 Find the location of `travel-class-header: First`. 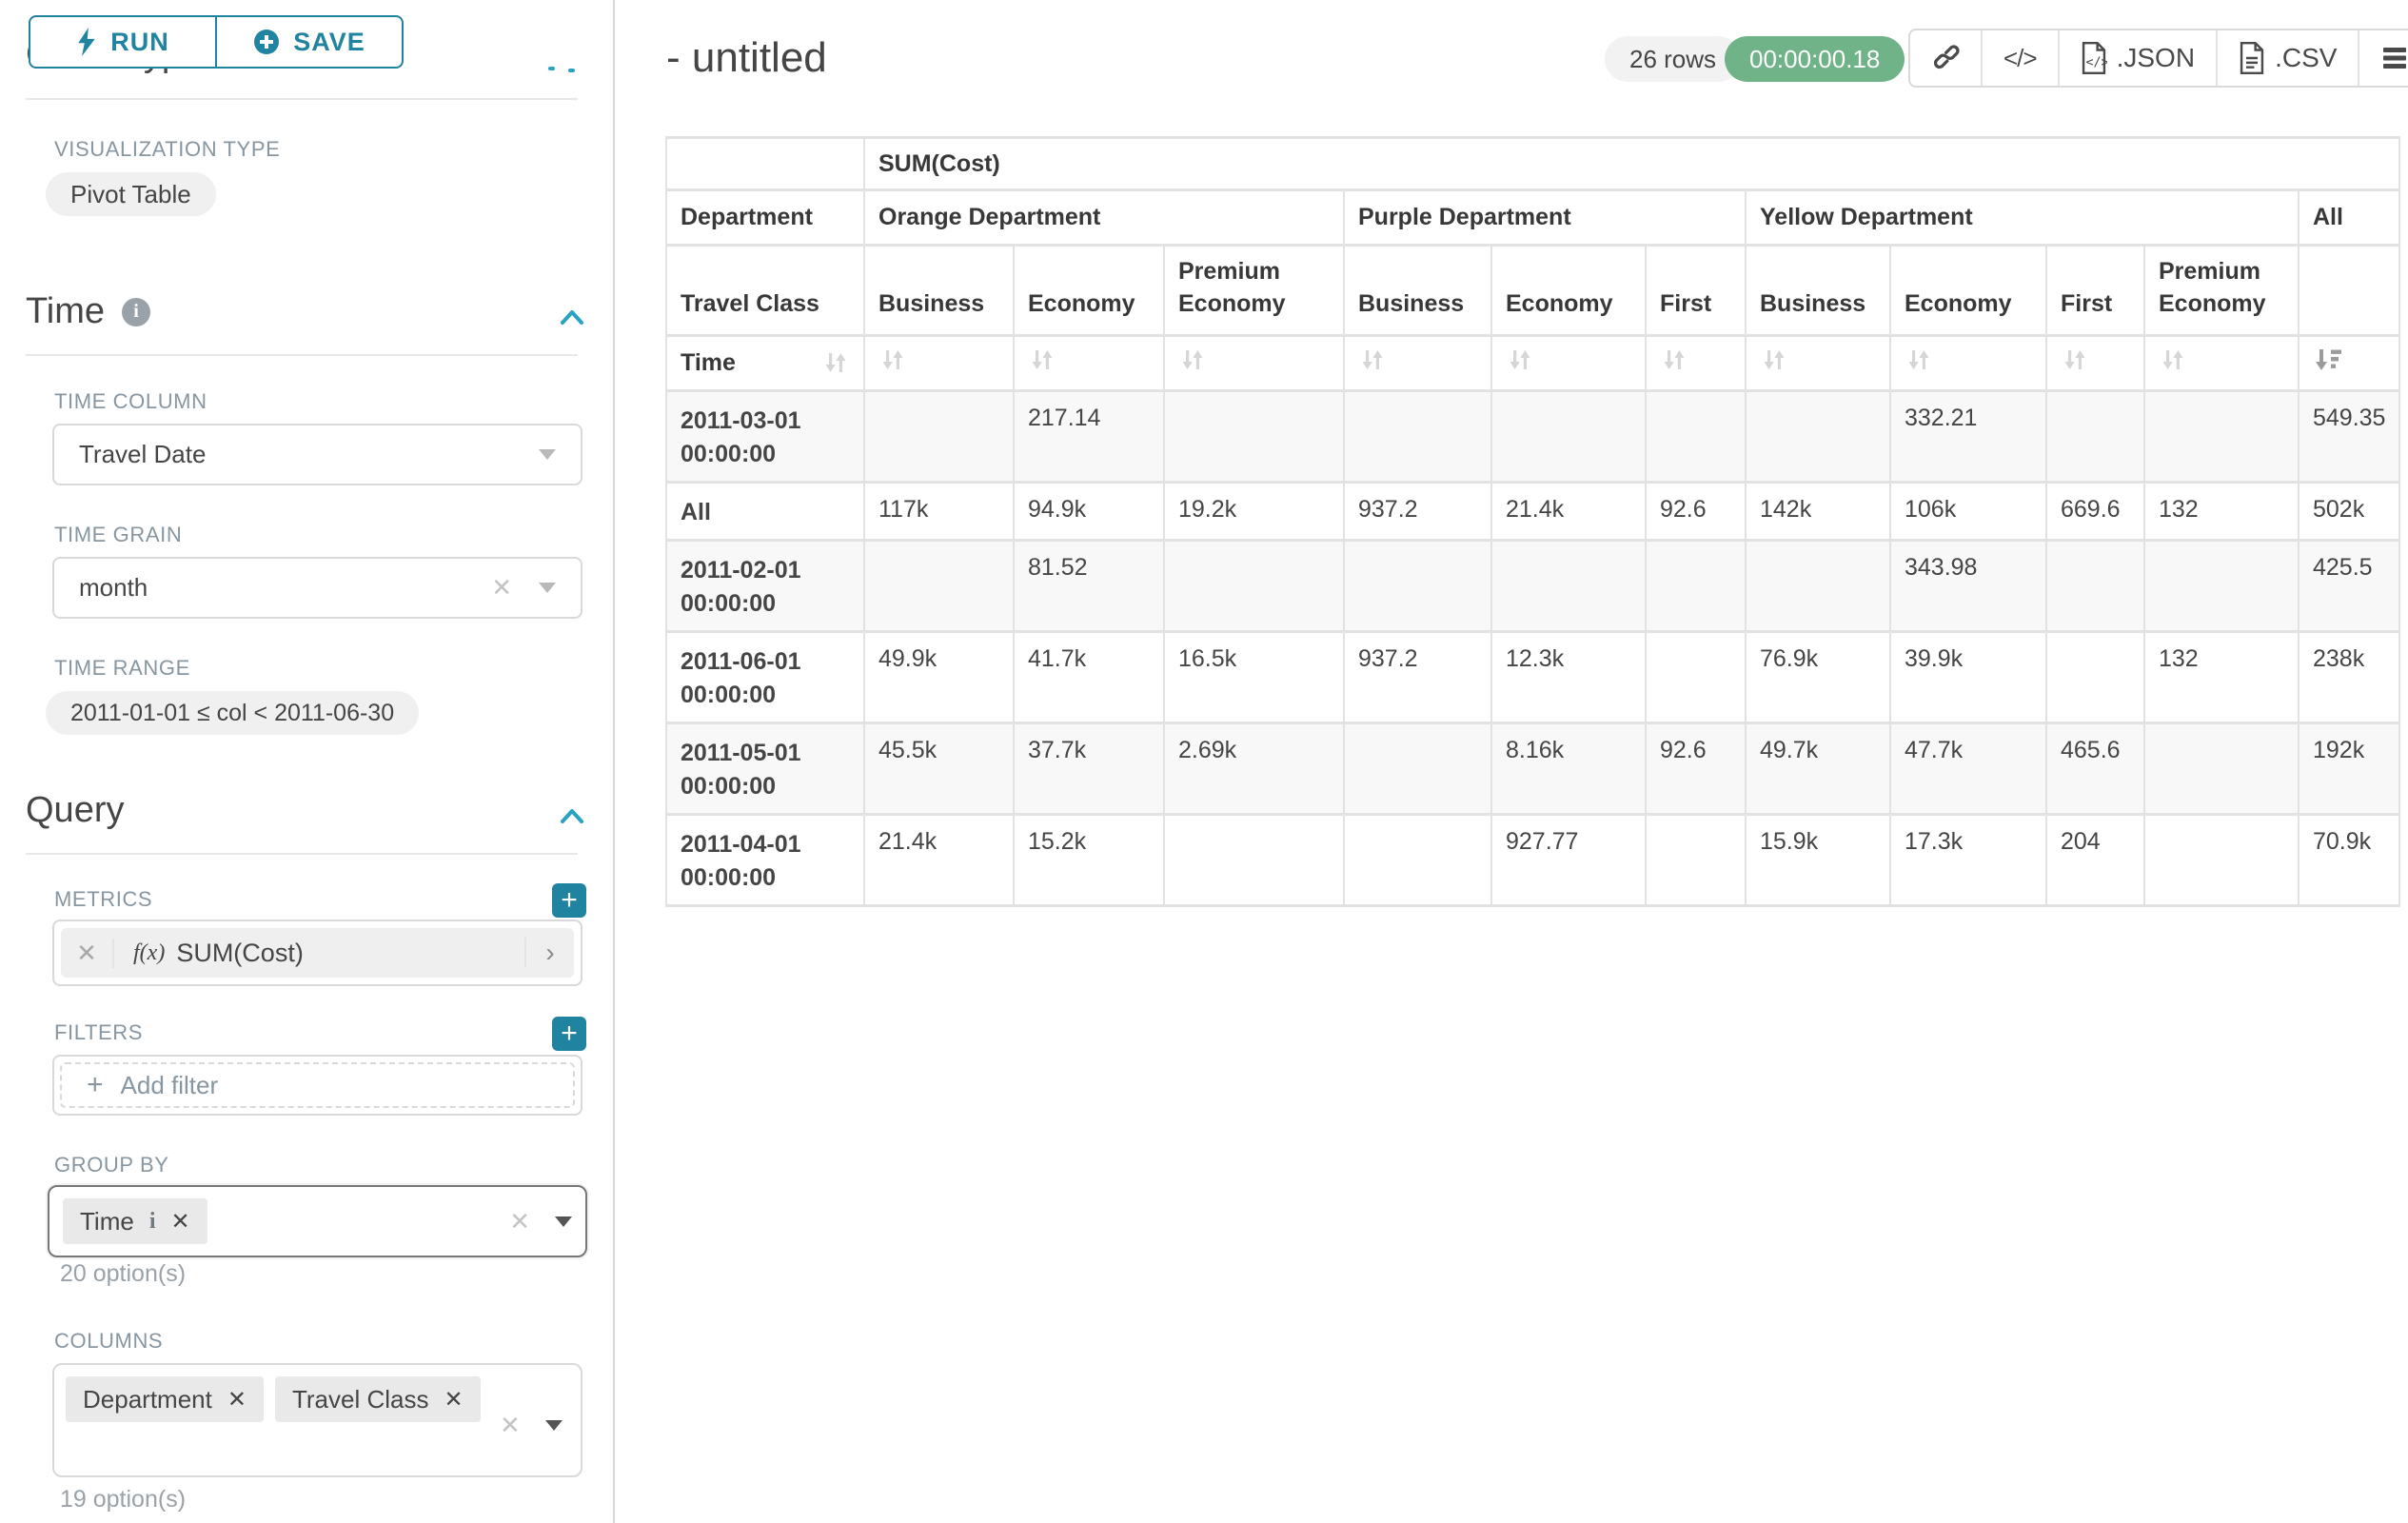

travel-class-header: First is located at coordinates (2095, 291).